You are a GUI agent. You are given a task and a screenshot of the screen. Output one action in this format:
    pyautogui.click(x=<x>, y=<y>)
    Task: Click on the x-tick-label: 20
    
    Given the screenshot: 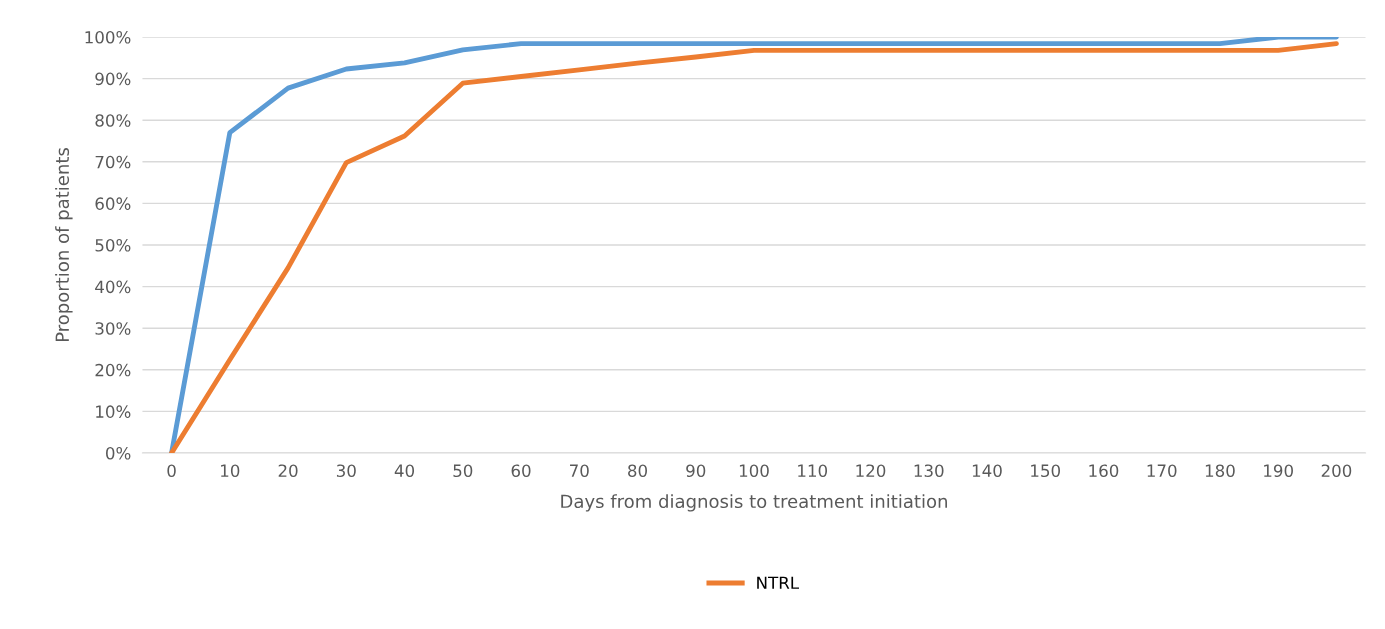 What is the action you would take?
    pyautogui.click(x=288, y=471)
    